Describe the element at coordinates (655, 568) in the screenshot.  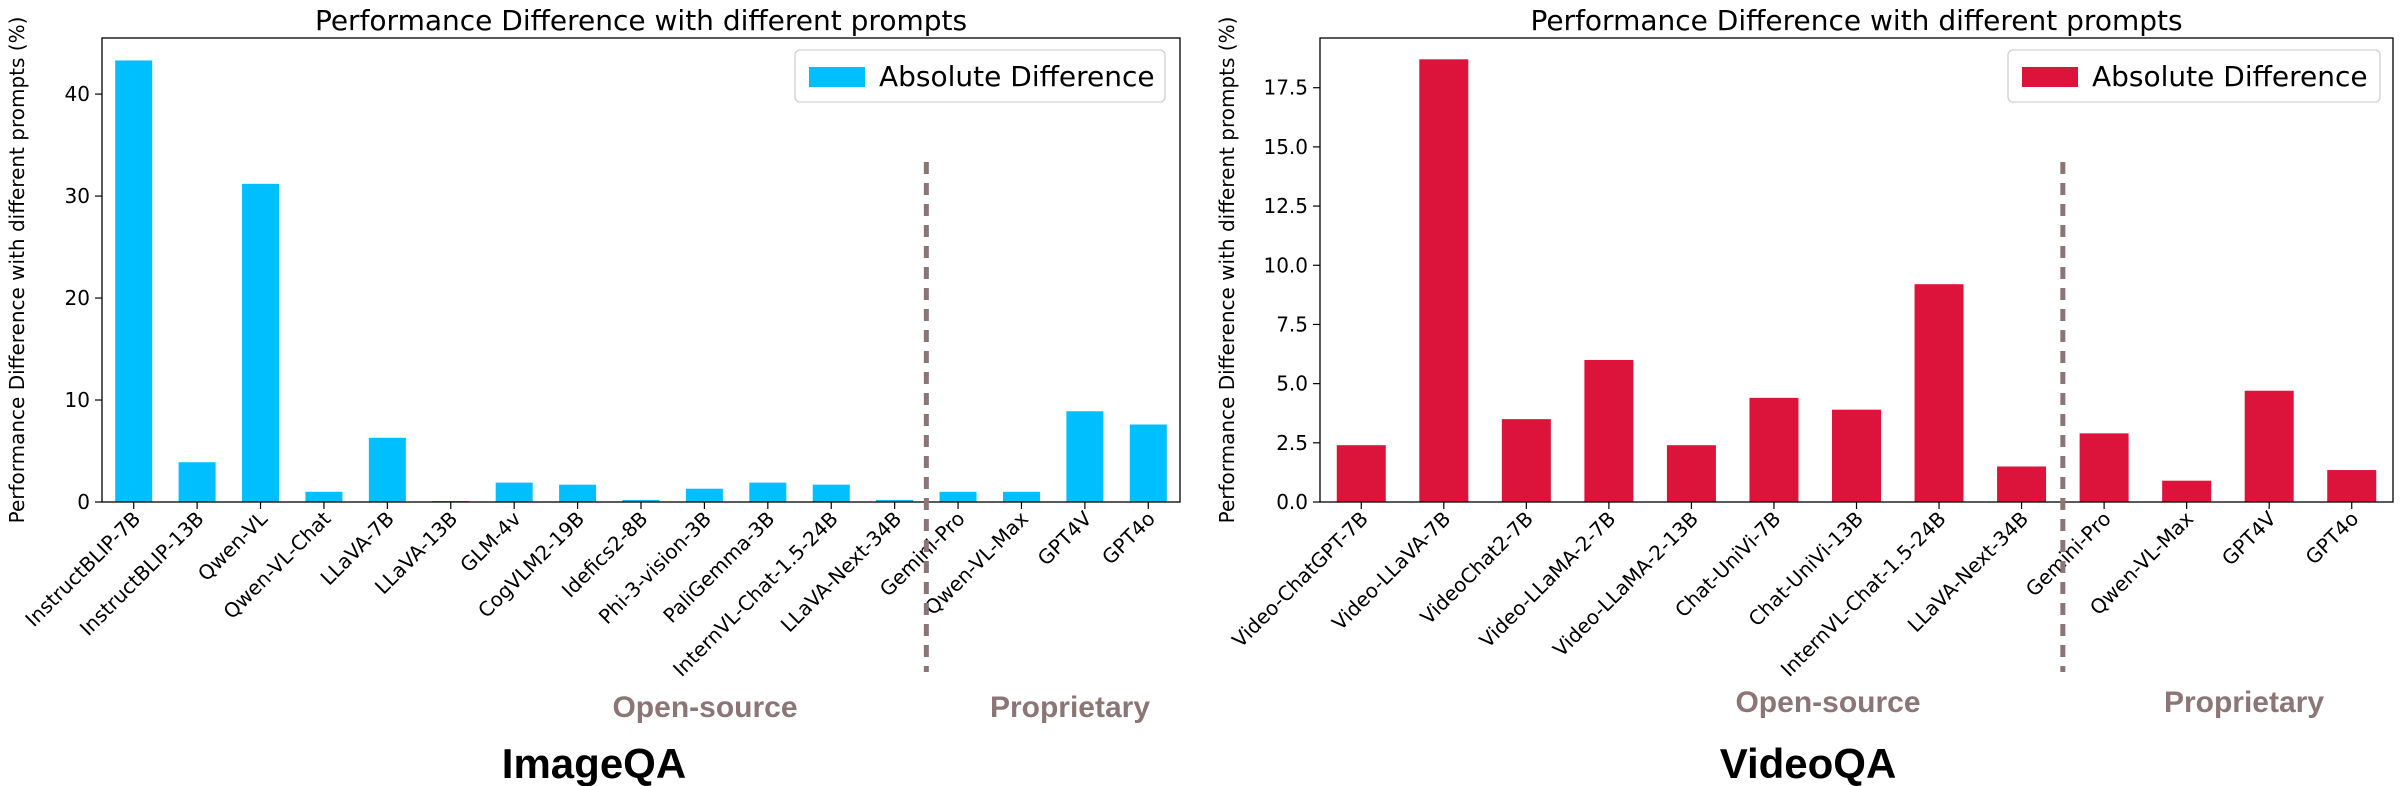
I see `x-tick-label: Phi-3-vision-3B` at that location.